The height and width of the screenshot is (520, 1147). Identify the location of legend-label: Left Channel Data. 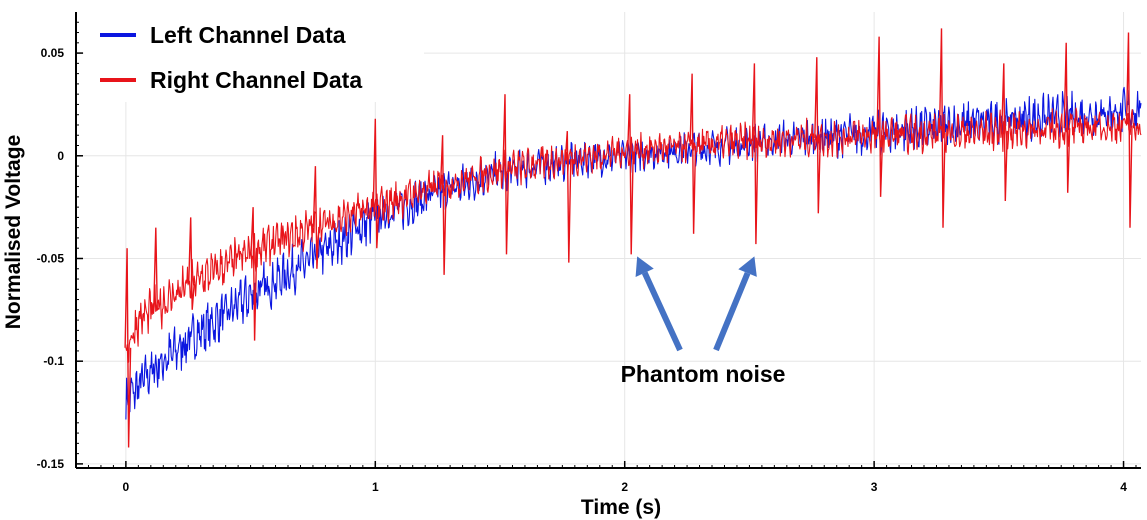
(248, 35).